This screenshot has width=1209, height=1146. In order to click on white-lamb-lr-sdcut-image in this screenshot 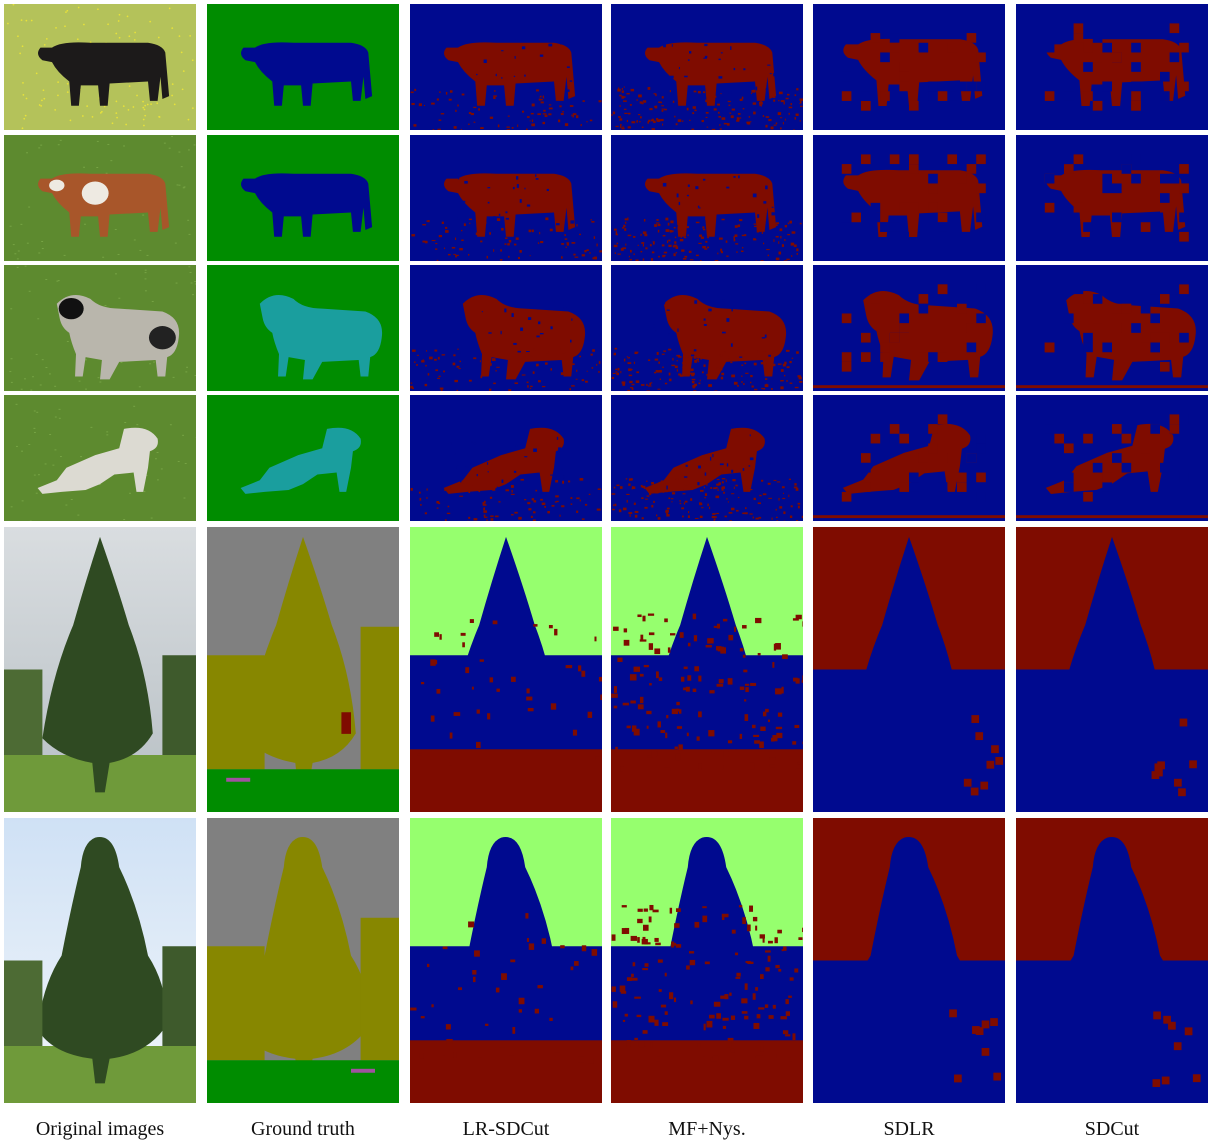, I will do `click(506, 458)`.